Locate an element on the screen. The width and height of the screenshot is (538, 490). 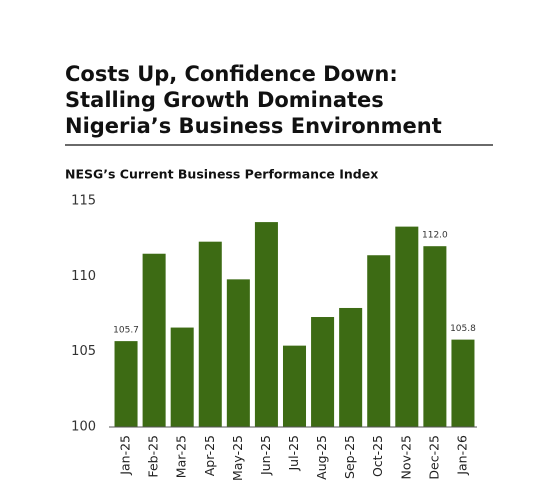
x-tick-label: Sep-25 is located at coordinates (349, 457).